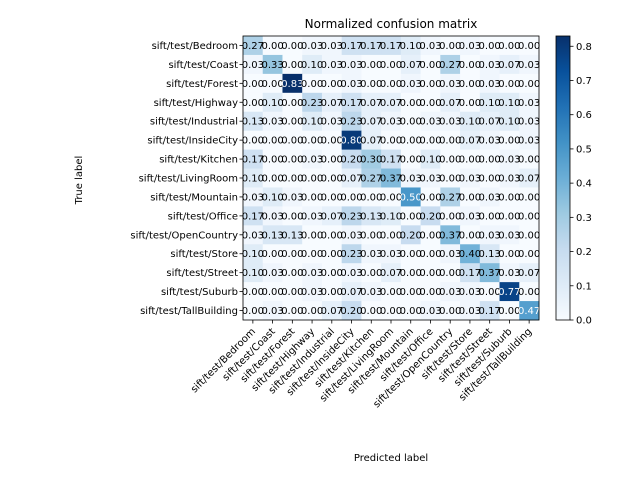  What do you see at coordinates (351, 141) in the screenshot?
I see `cell-value-label: 0.80` at bounding box center [351, 141].